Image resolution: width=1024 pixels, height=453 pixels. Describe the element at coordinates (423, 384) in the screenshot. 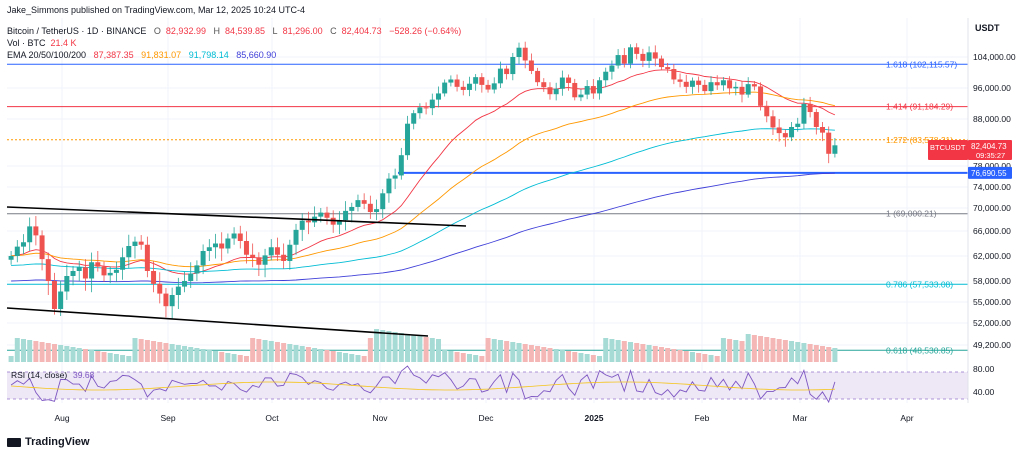

I see `rsi-line` at that location.